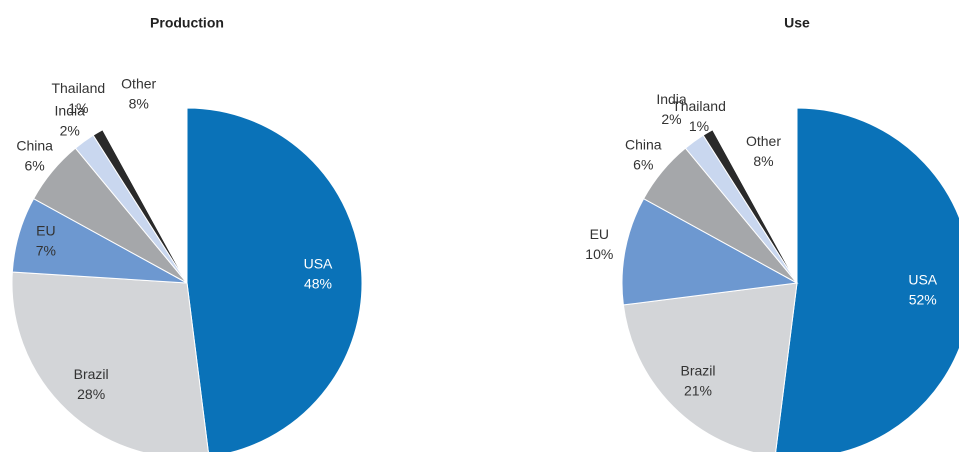 The image size is (959, 452). I want to click on slice-value-label: 10%, so click(599, 254).